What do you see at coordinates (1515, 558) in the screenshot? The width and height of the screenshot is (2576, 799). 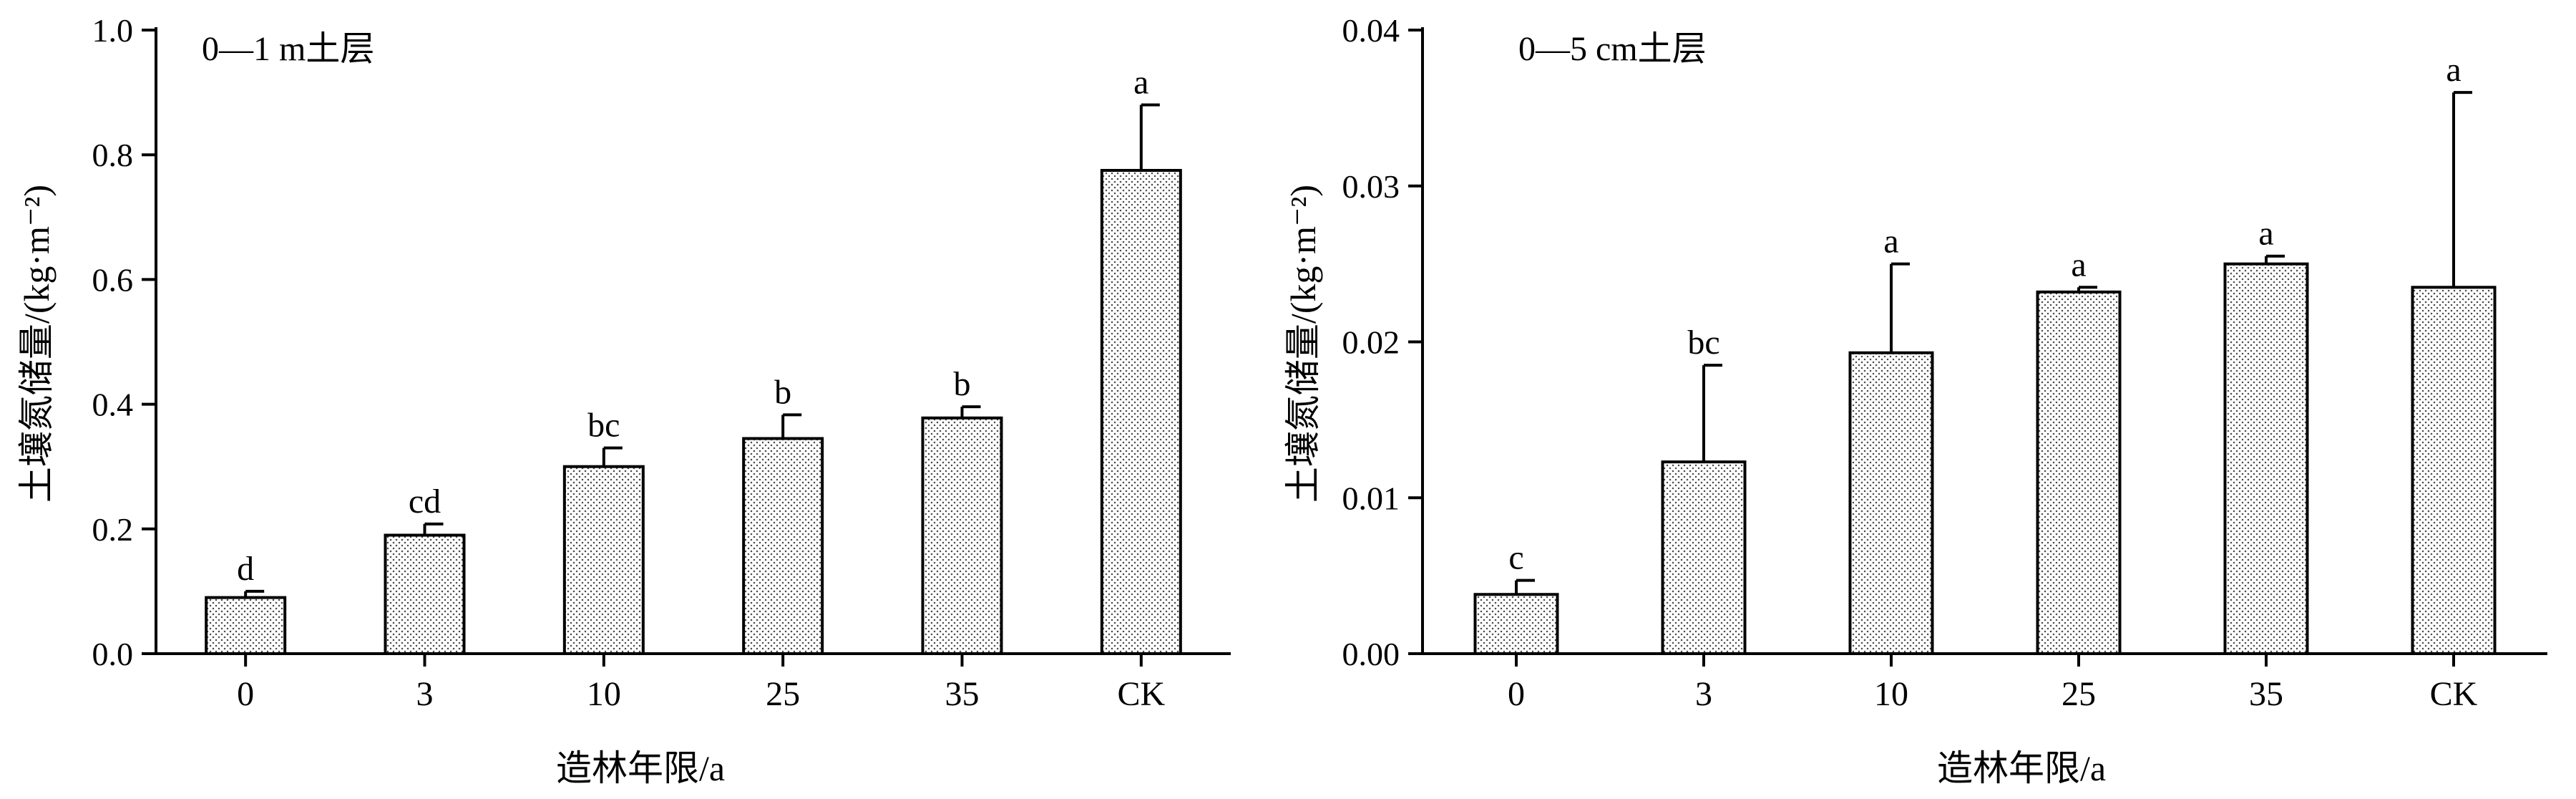 I see `significance-letter: c` at bounding box center [1515, 558].